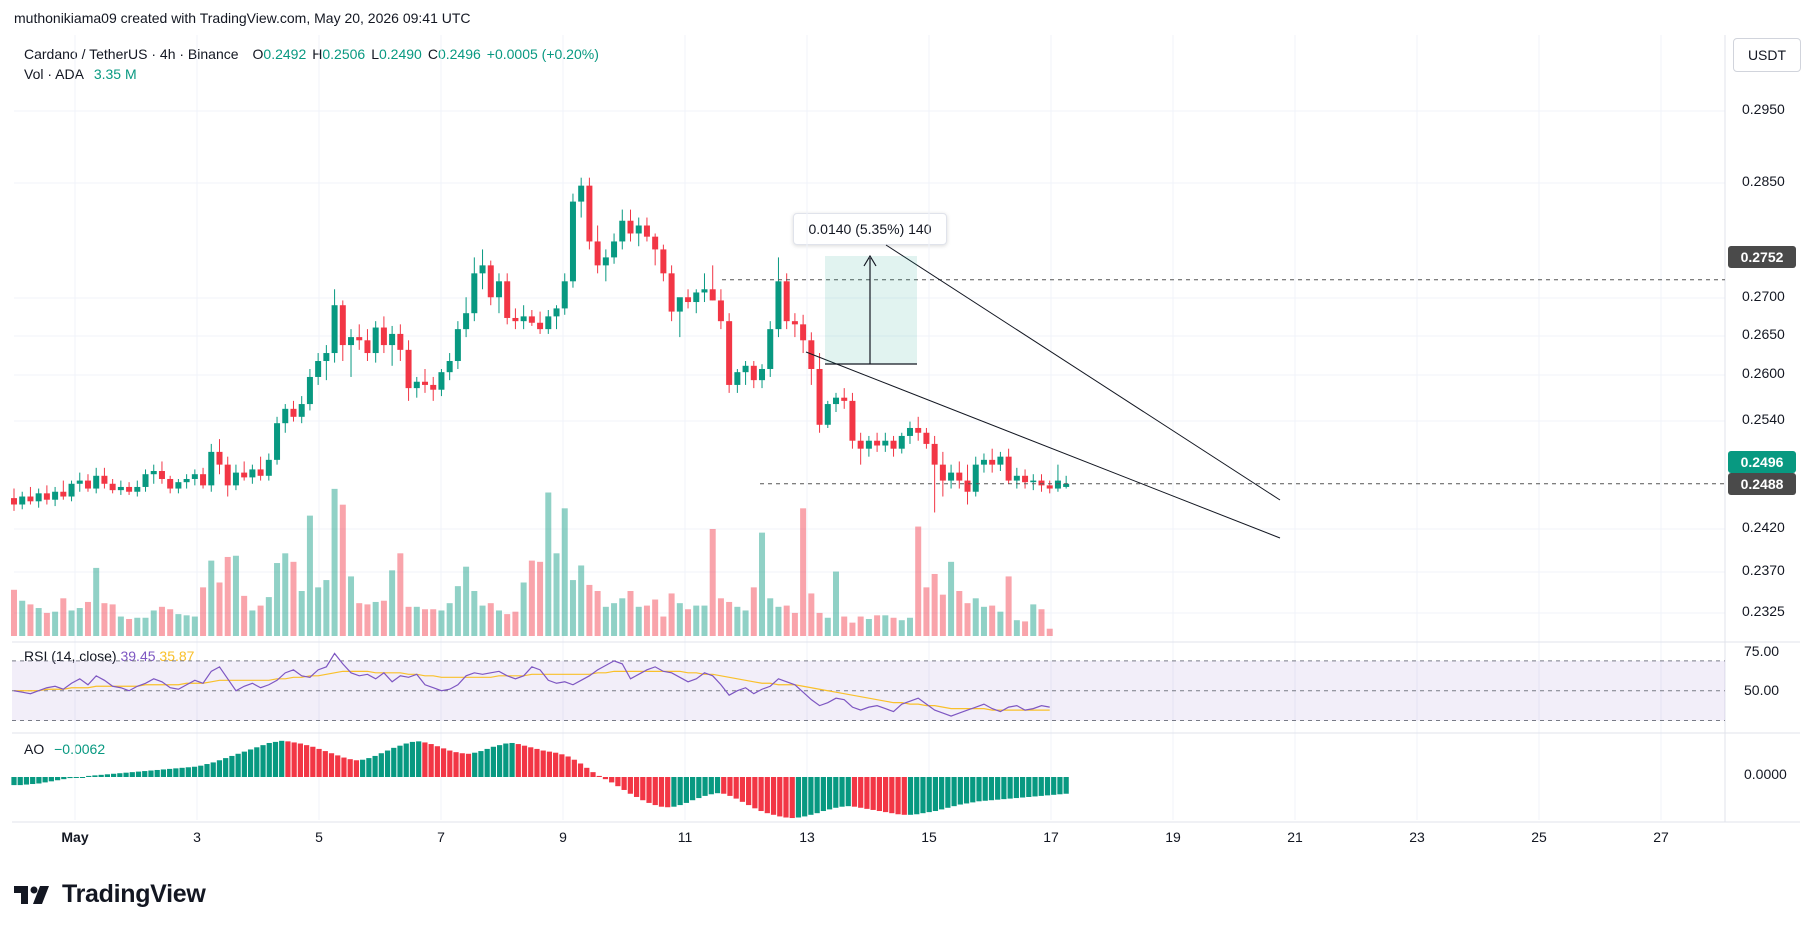  I want to click on measure-tooltip: 0.0140 (5.35%) 140, so click(870, 229).